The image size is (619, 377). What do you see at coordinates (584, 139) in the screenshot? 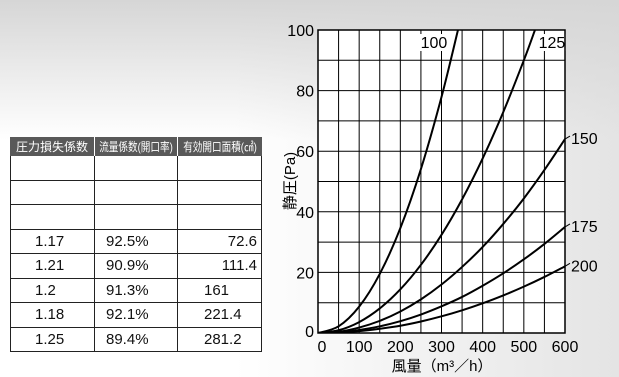
I see `curve-label-150: 150` at bounding box center [584, 139].